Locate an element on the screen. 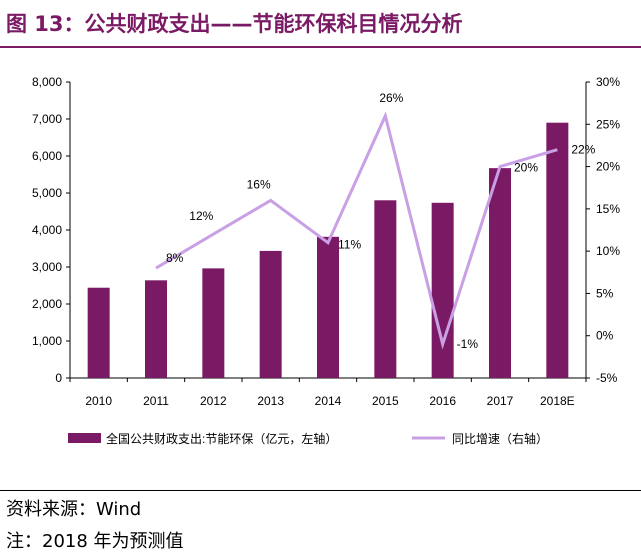  y-right-tick-label: 30% is located at coordinates (608, 82).